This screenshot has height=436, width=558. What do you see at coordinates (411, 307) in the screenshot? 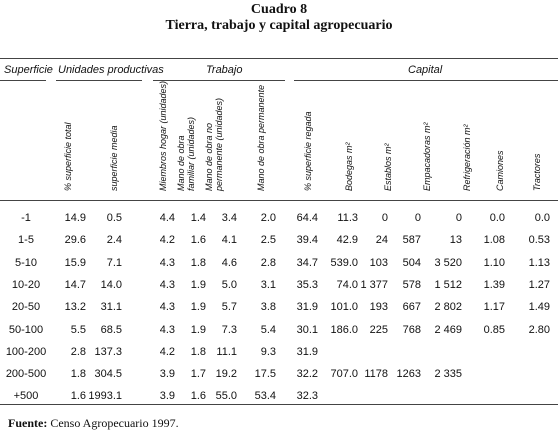
I see `table-cell: 667` at bounding box center [411, 307].